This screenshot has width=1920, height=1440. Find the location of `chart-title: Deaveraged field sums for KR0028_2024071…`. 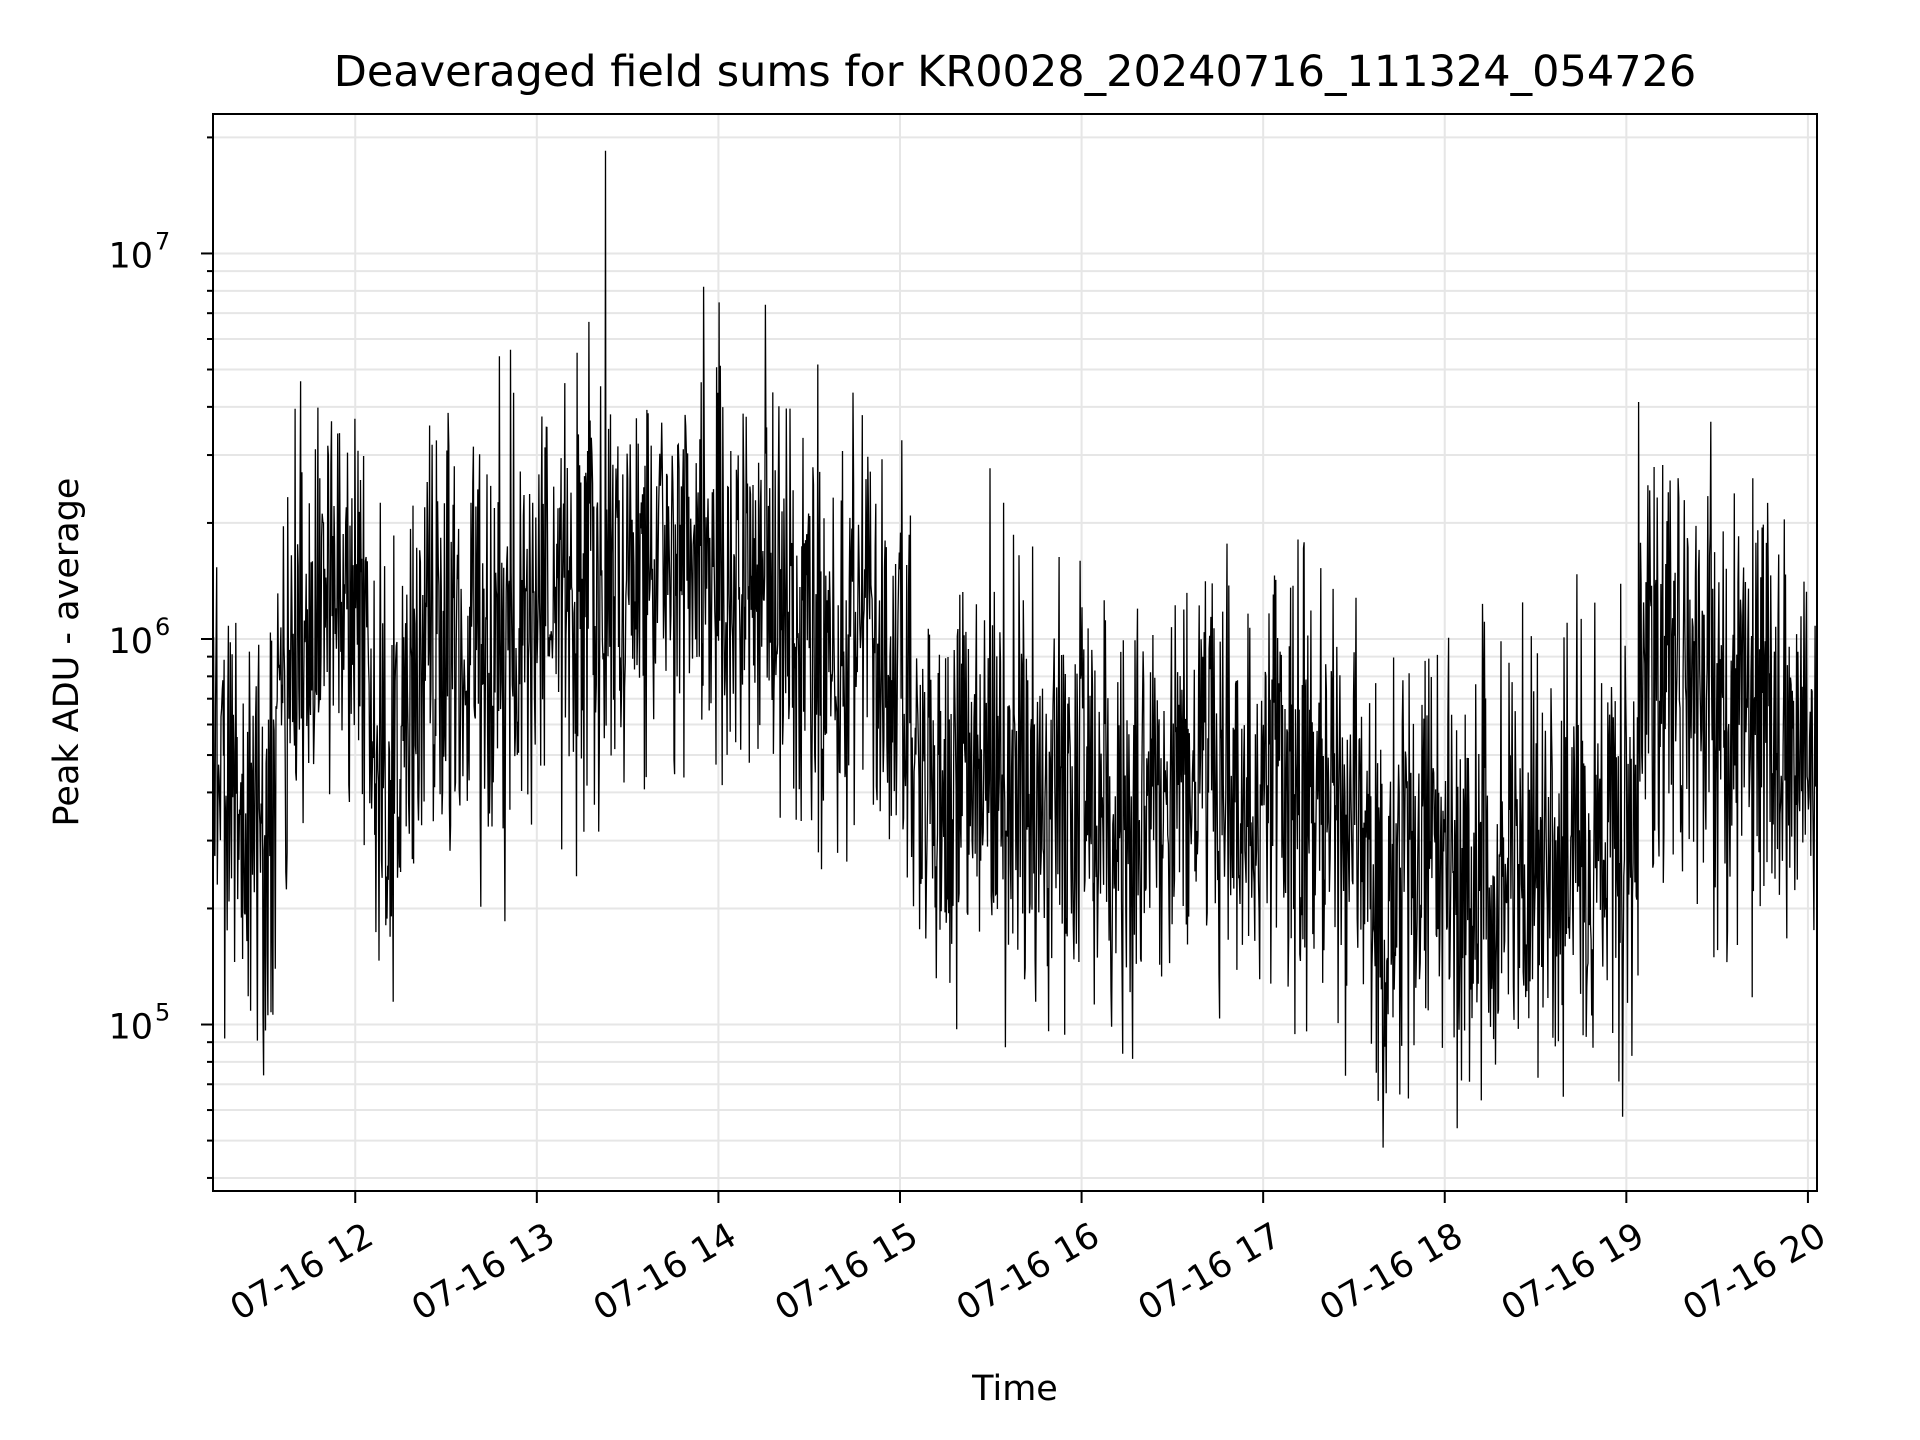

chart-title: Deaveraged field sums for KR0028_2024071… is located at coordinates (1015, 72).